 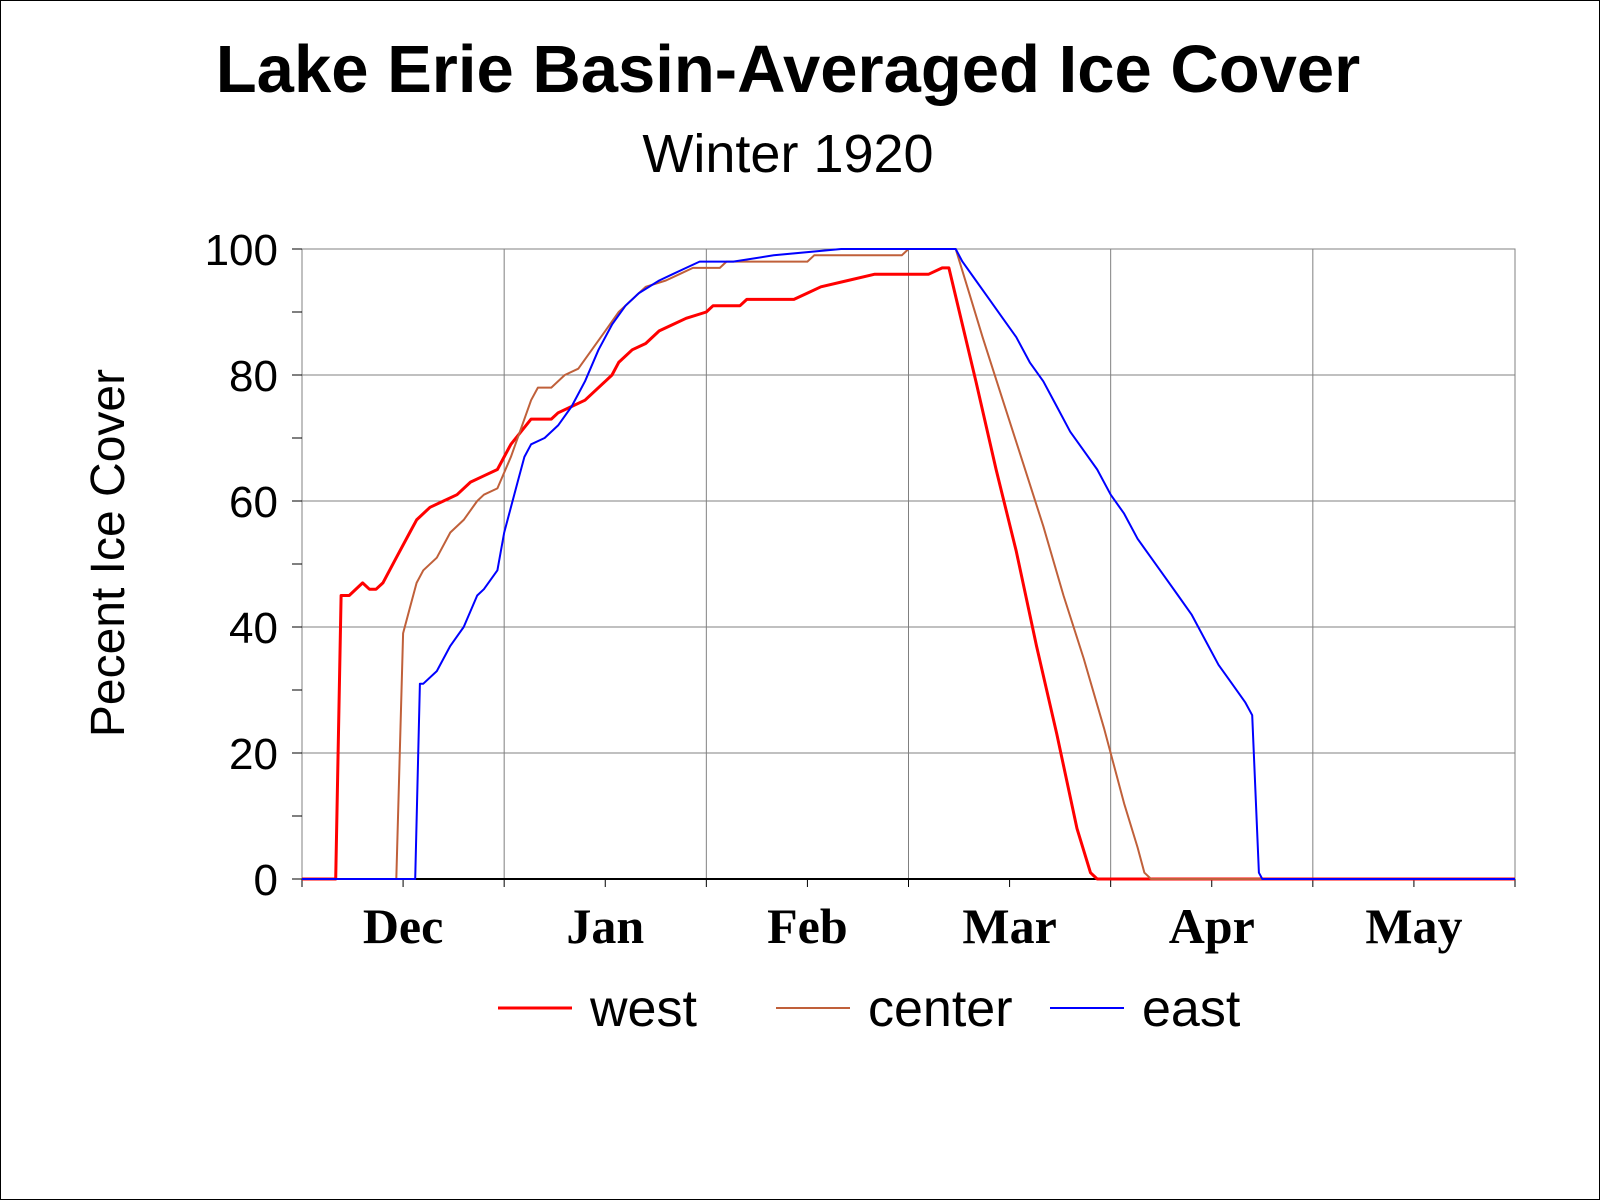 I want to click on chart-subtitle: Winter 1920, so click(x=787, y=154).